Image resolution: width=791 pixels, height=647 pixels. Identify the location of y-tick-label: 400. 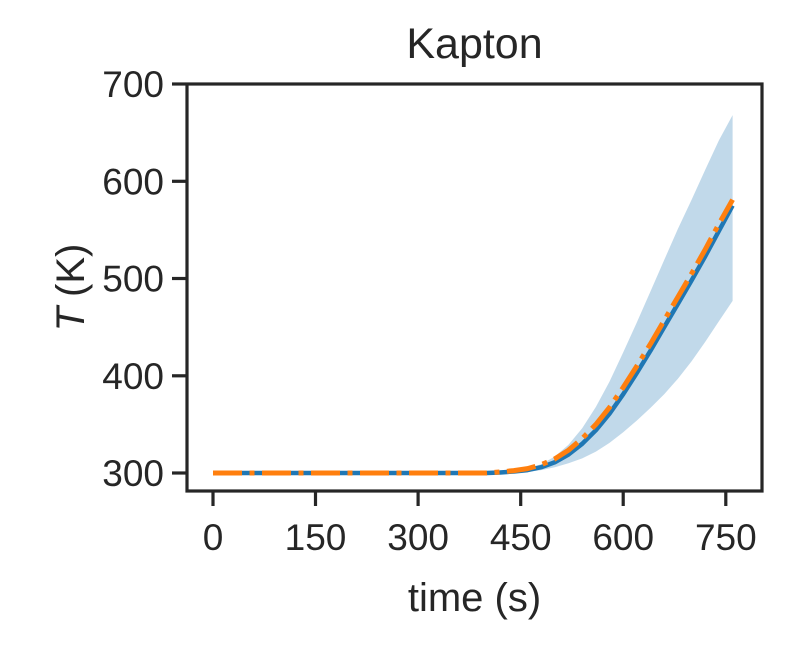
(133, 376).